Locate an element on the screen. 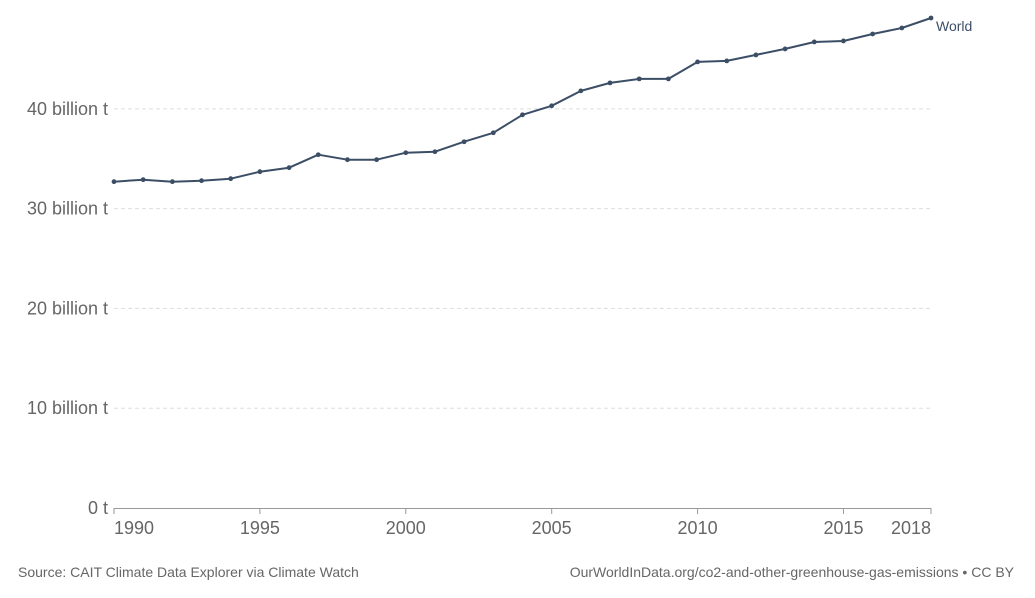 This screenshot has height=598, width=1035. x-tick-label: 2000 is located at coordinates (406, 528).